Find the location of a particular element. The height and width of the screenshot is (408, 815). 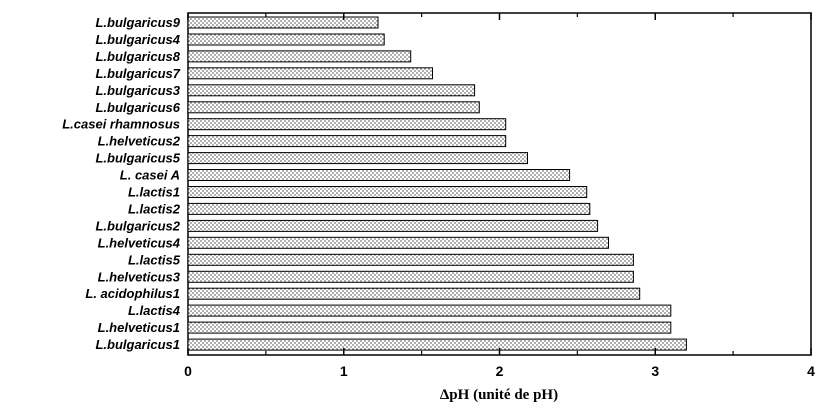

category-label: L.lactis2 is located at coordinates (154, 208).